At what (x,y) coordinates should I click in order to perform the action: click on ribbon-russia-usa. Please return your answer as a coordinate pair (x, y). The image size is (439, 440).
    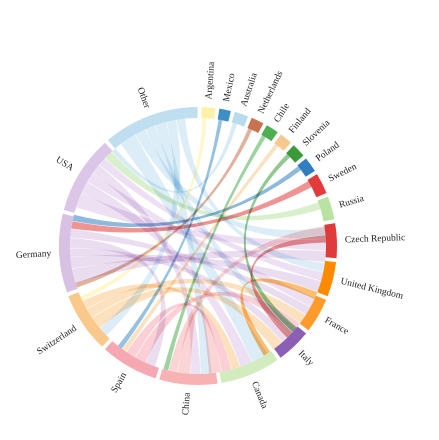
    Looking at the image, I should click on (213, 186).